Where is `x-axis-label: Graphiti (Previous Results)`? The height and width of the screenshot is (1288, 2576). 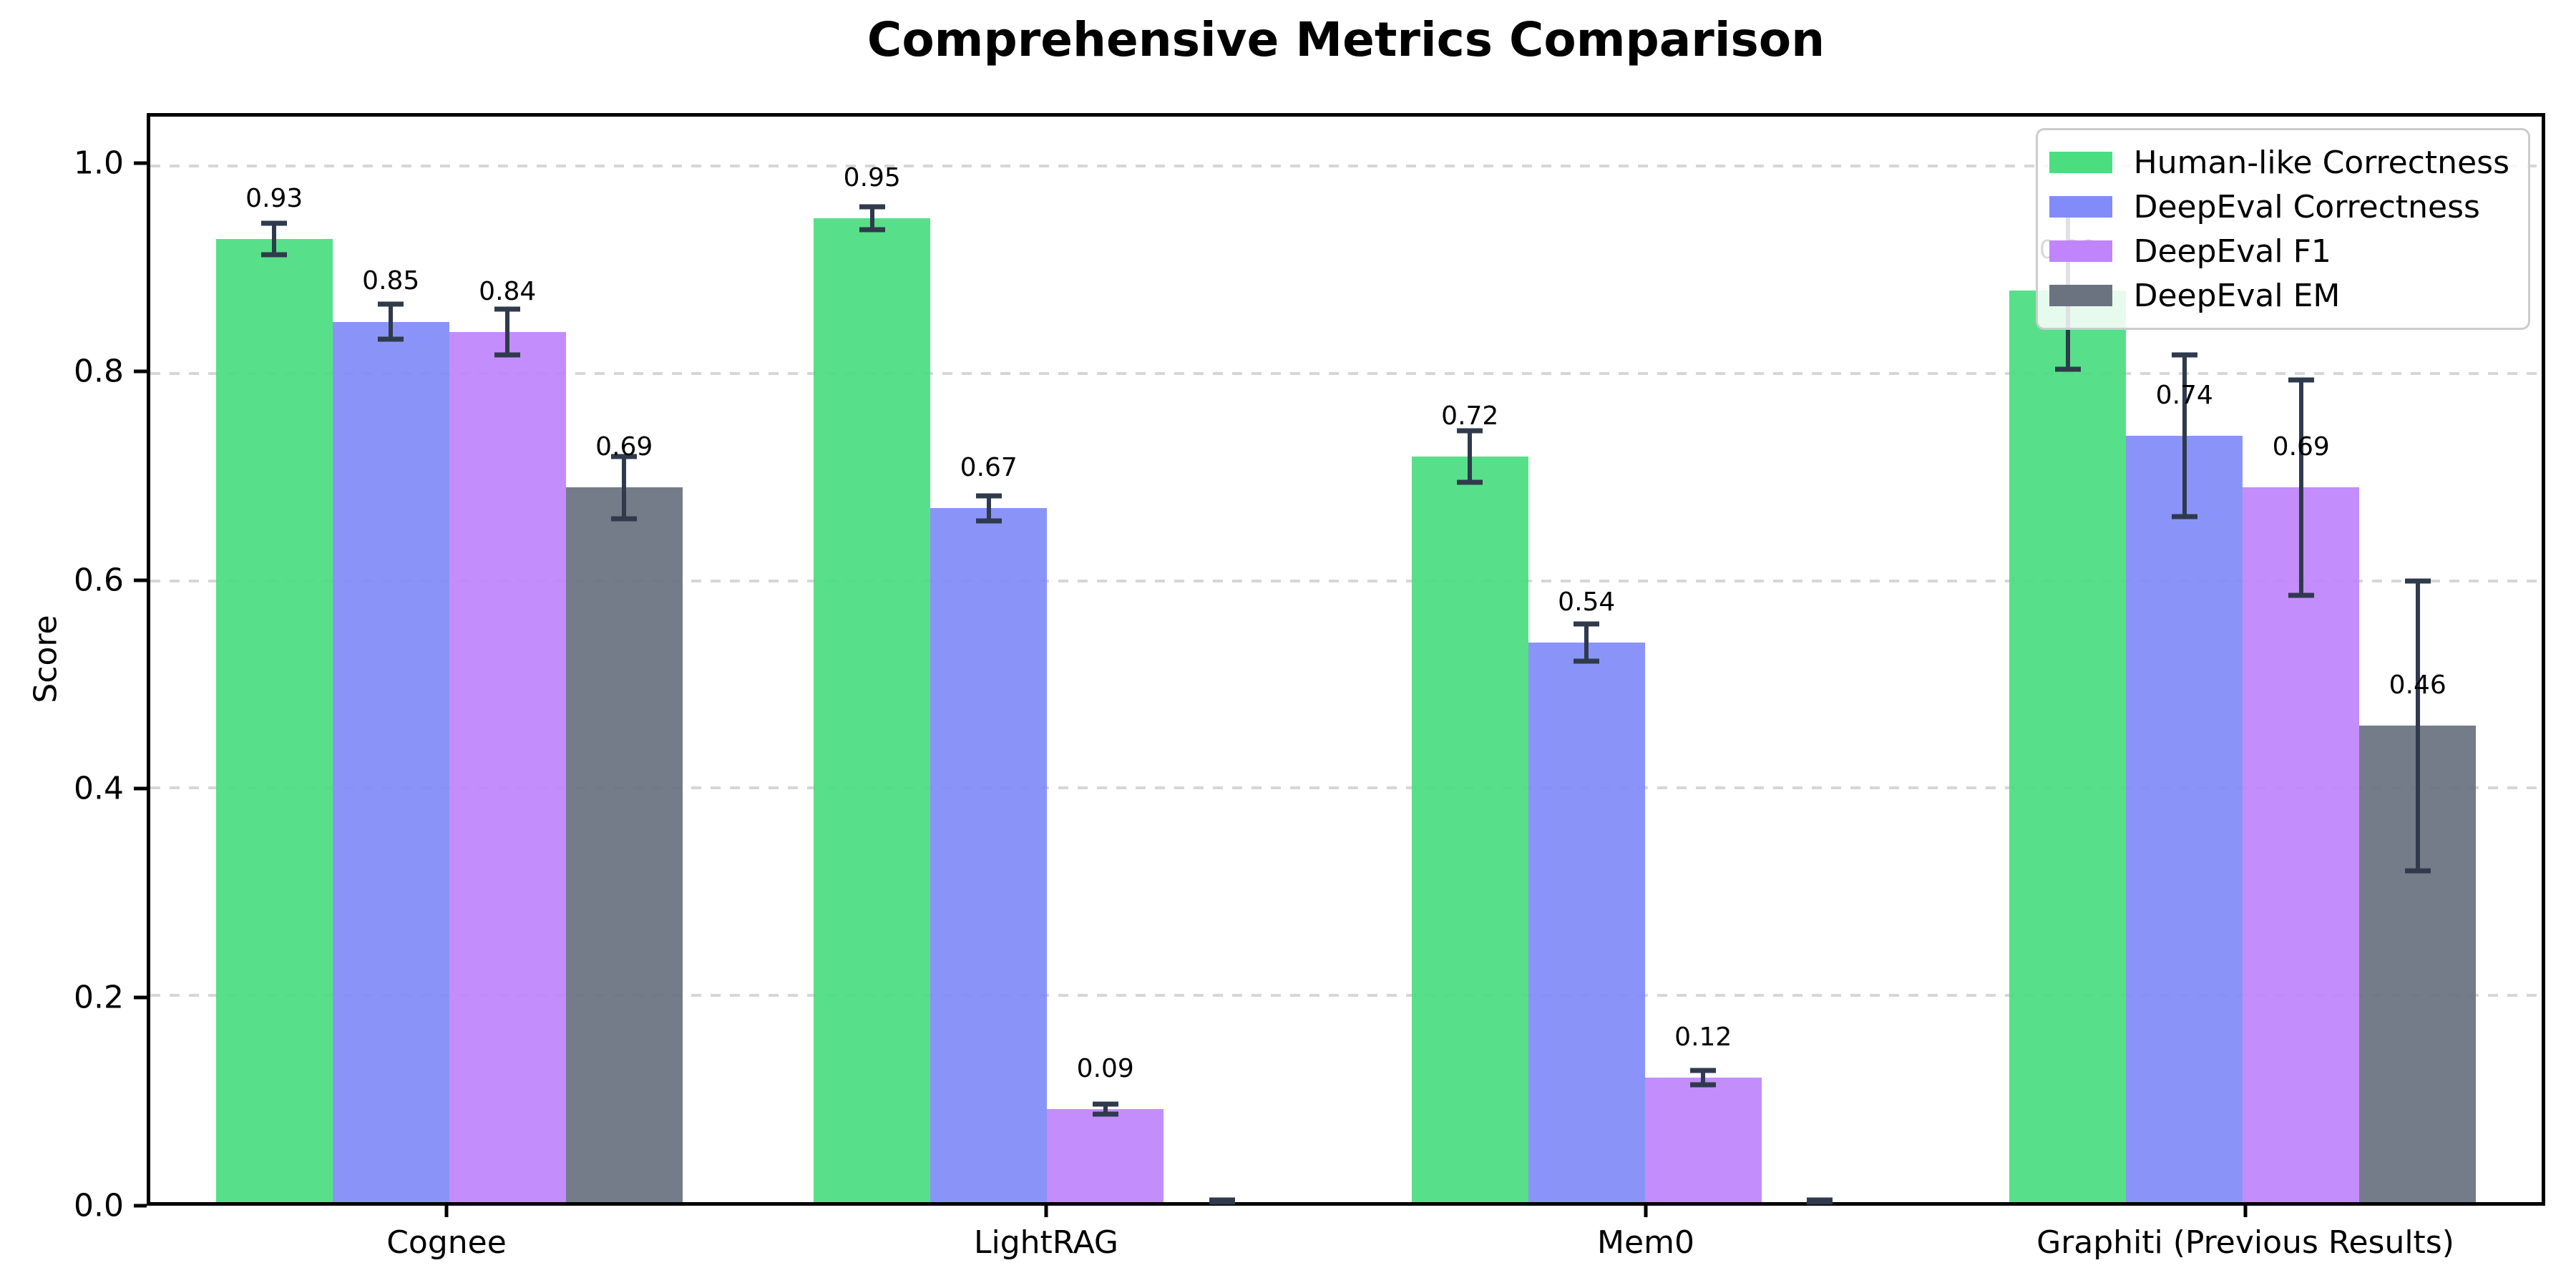 x-axis-label: Graphiti (Previous Results) is located at coordinates (2245, 1242).